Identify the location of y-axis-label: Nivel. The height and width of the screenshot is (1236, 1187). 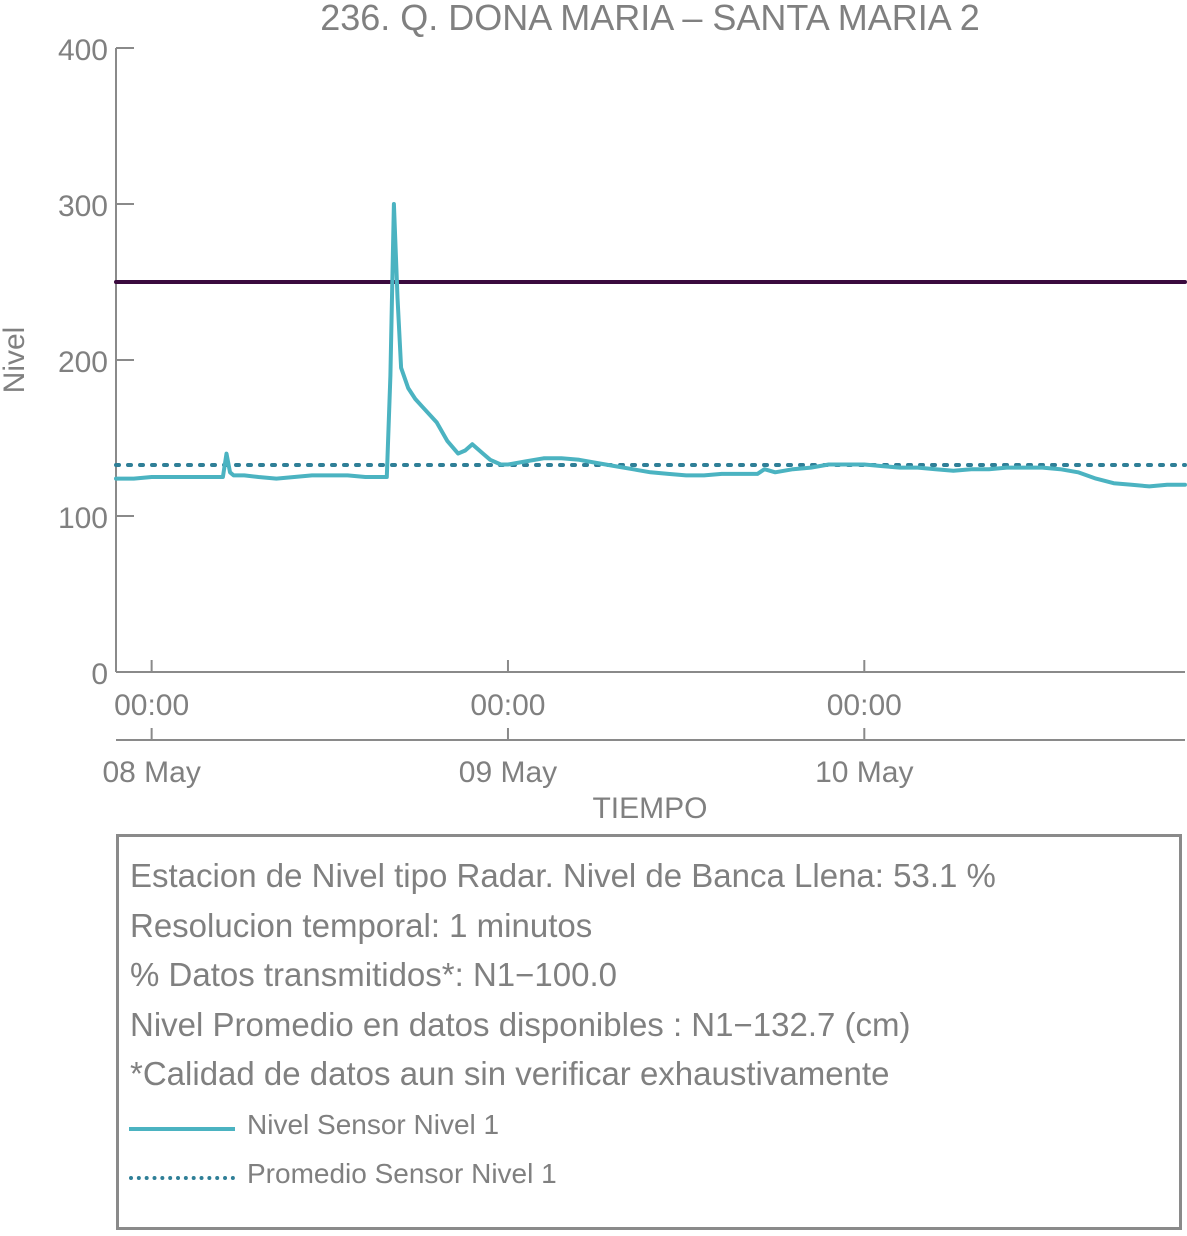
(15, 360).